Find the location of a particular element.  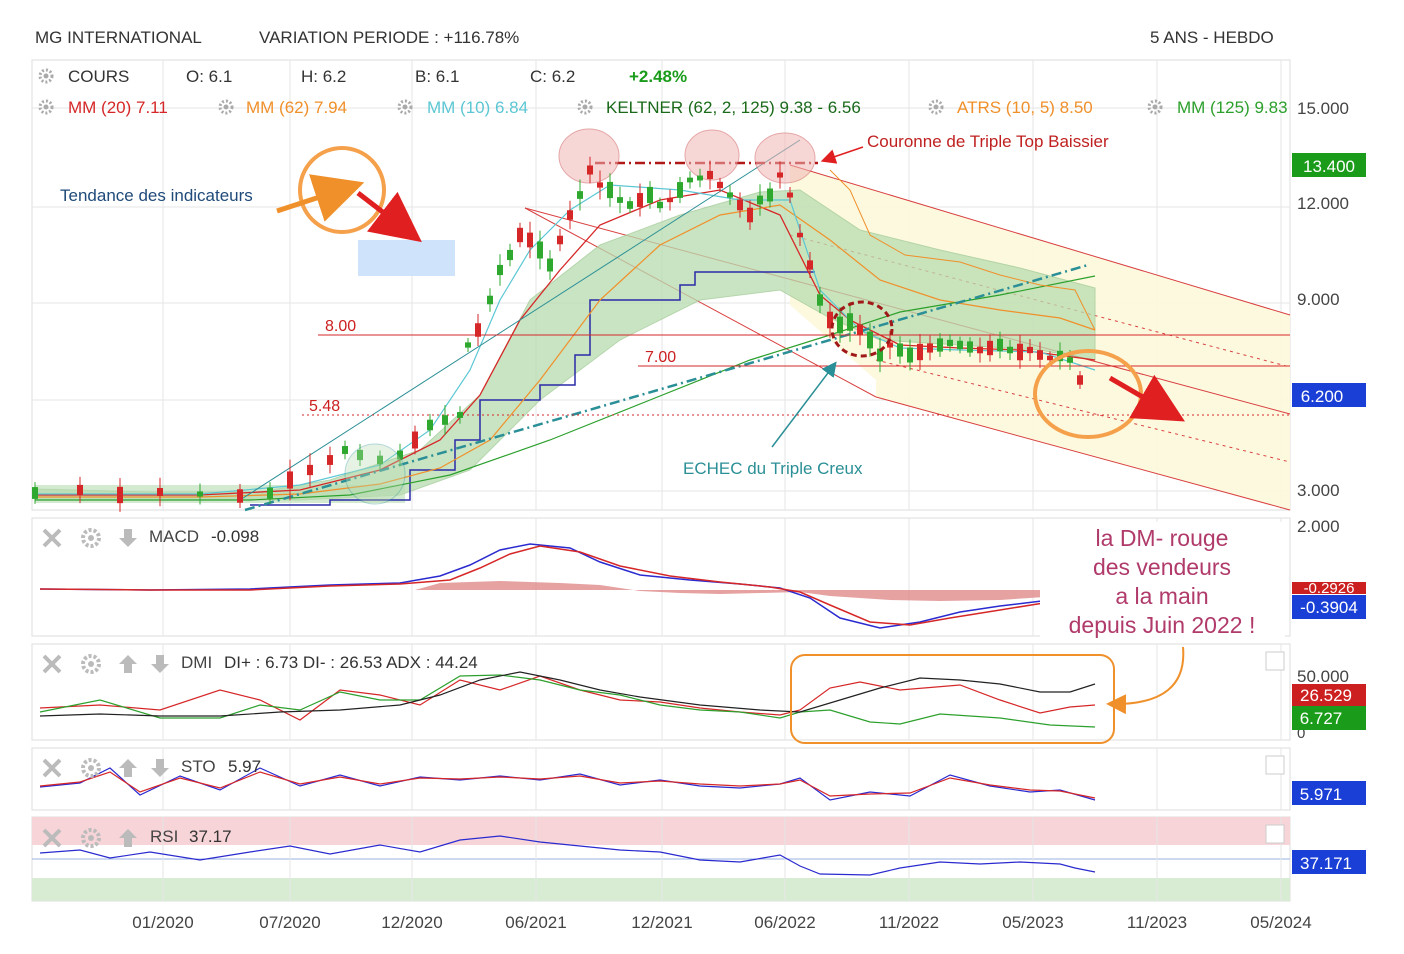

legend-item: +2.48% is located at coordinates (658, 76).